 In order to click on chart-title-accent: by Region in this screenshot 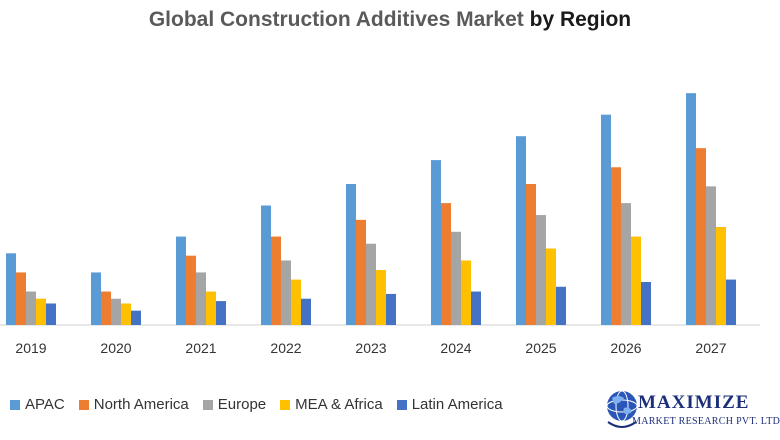, I will do `click(580, 19)`.